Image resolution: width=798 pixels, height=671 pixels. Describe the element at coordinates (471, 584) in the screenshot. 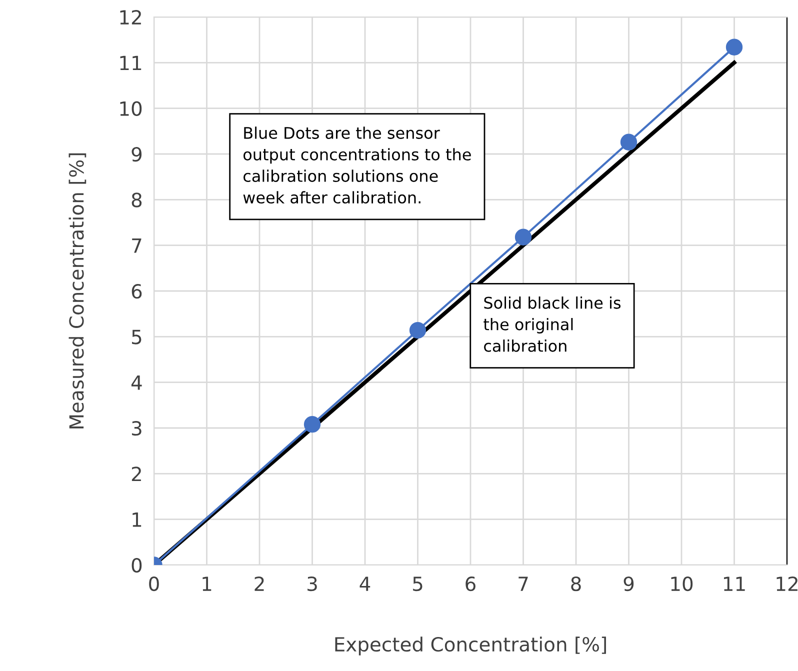

I see `x-tick-label: 6` at that location.